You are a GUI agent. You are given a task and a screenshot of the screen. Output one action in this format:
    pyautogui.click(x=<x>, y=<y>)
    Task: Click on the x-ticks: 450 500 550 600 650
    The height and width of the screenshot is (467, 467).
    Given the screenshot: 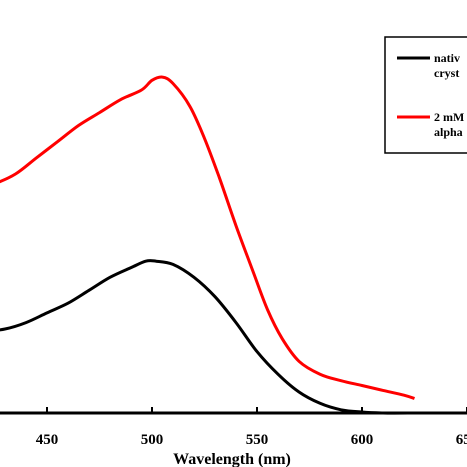 What is the action you would take?
    pyautogui.click(x=251, y=427)
    